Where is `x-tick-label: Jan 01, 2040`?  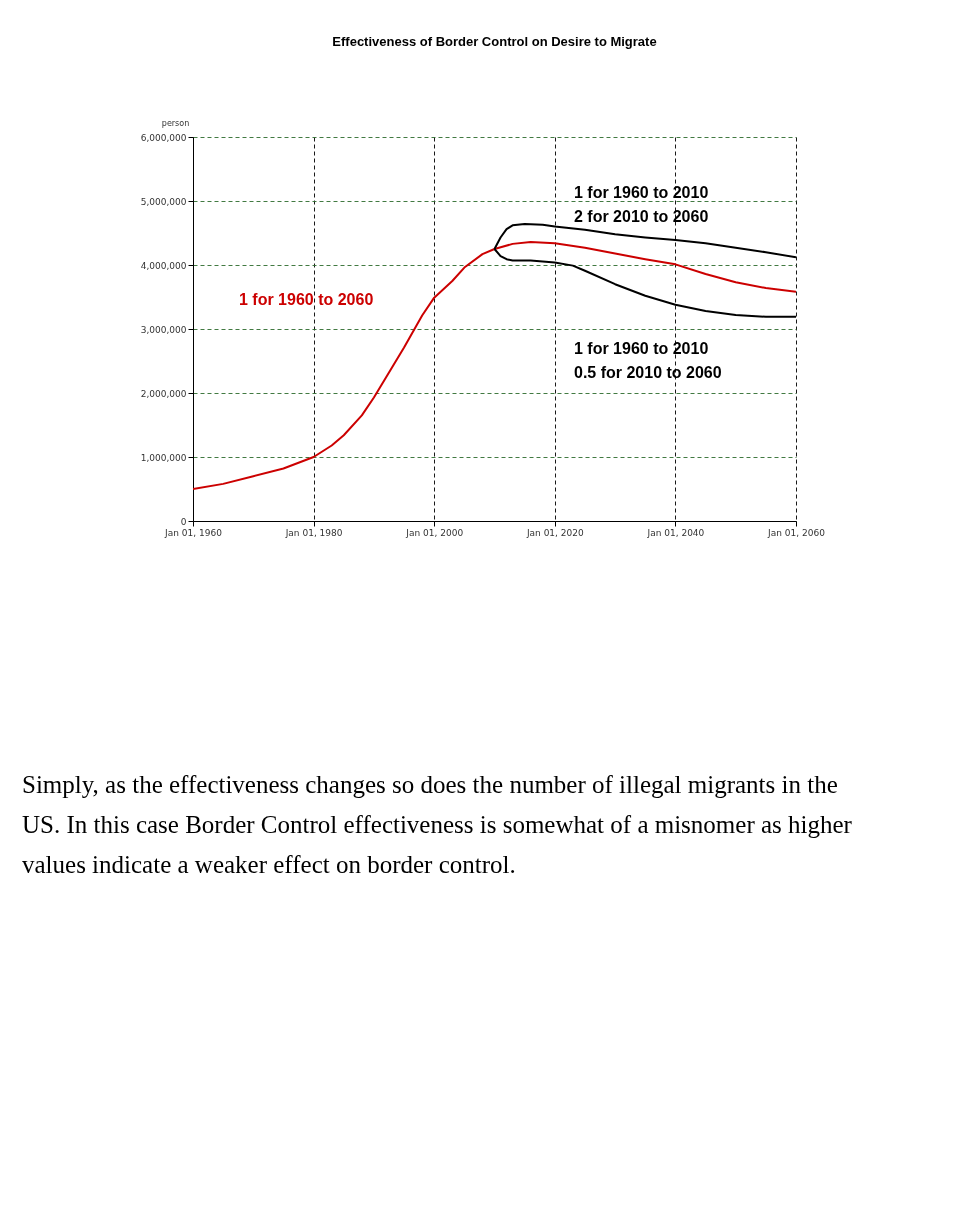
x-tick-label: Jan 01, 2040 is located at coordinates (675, 532).